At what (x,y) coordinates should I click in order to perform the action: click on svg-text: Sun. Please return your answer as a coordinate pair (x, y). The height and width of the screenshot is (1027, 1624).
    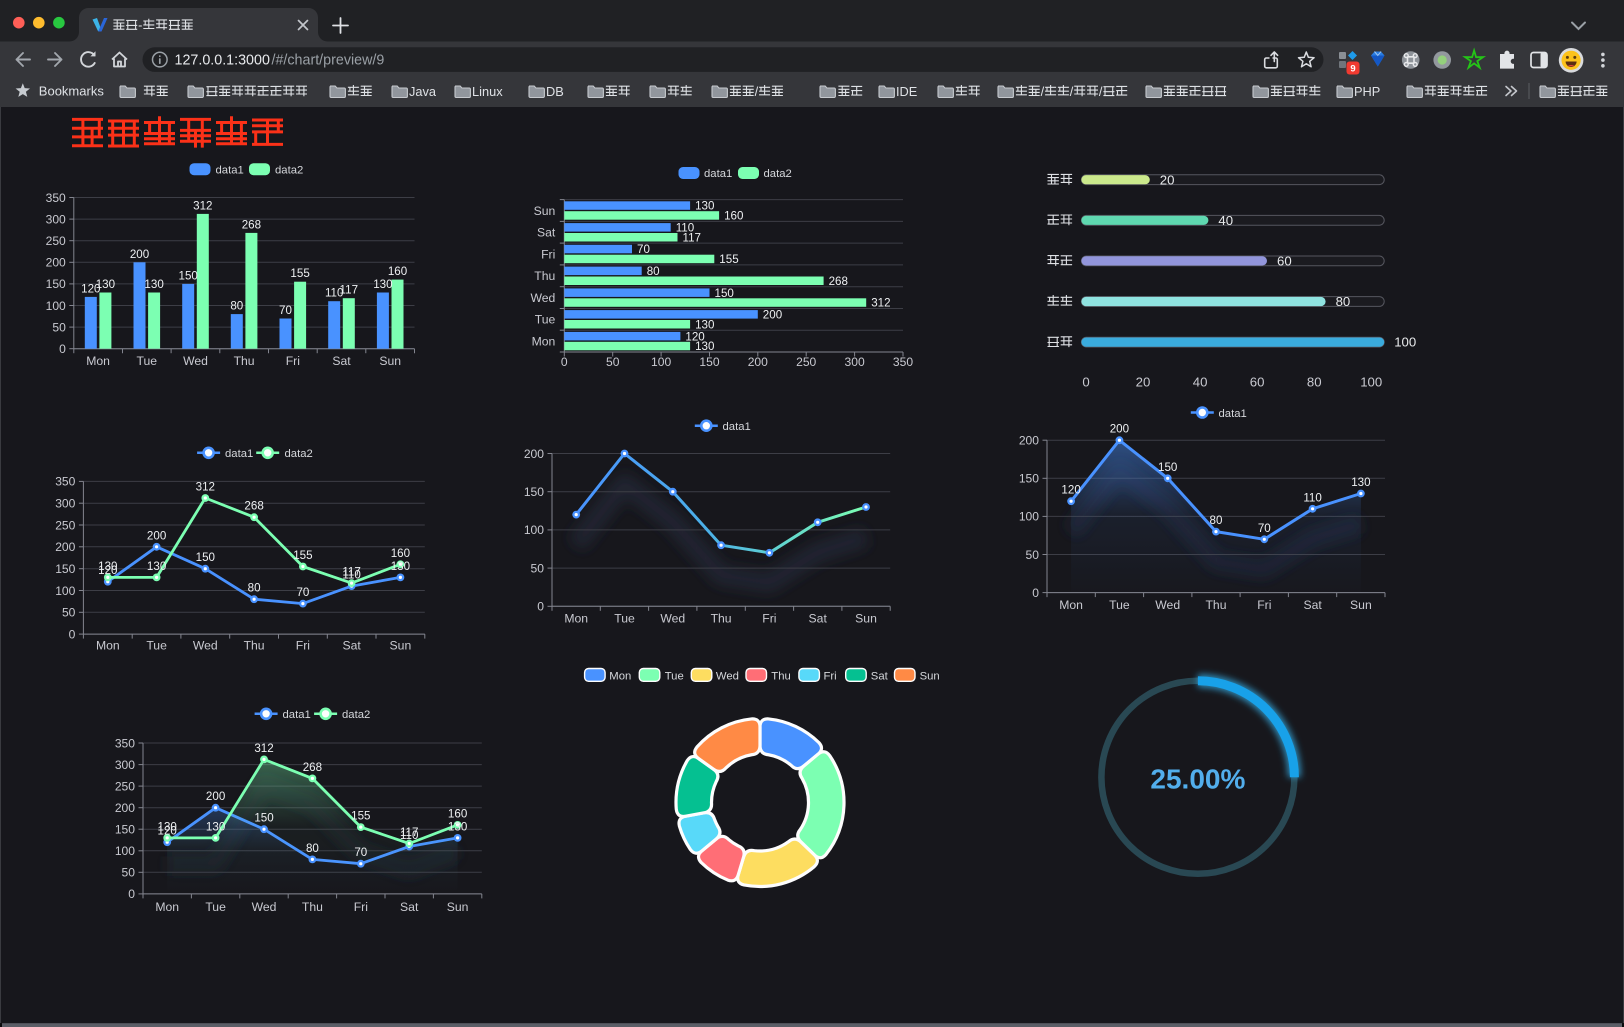
    Looking at the image, I should click on (545, 211).